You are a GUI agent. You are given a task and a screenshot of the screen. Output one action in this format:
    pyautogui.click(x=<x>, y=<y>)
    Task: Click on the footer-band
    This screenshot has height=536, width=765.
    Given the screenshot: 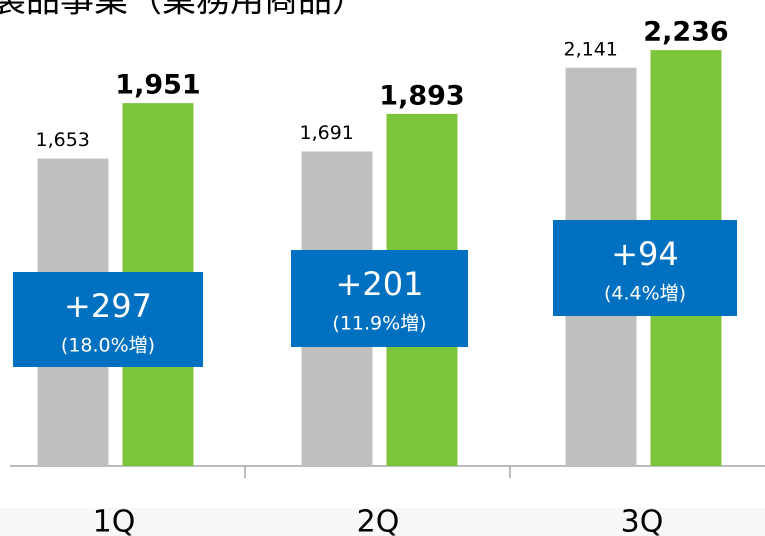 What is the action you would take?
    pyautogui.click(x=382, y=522)
    